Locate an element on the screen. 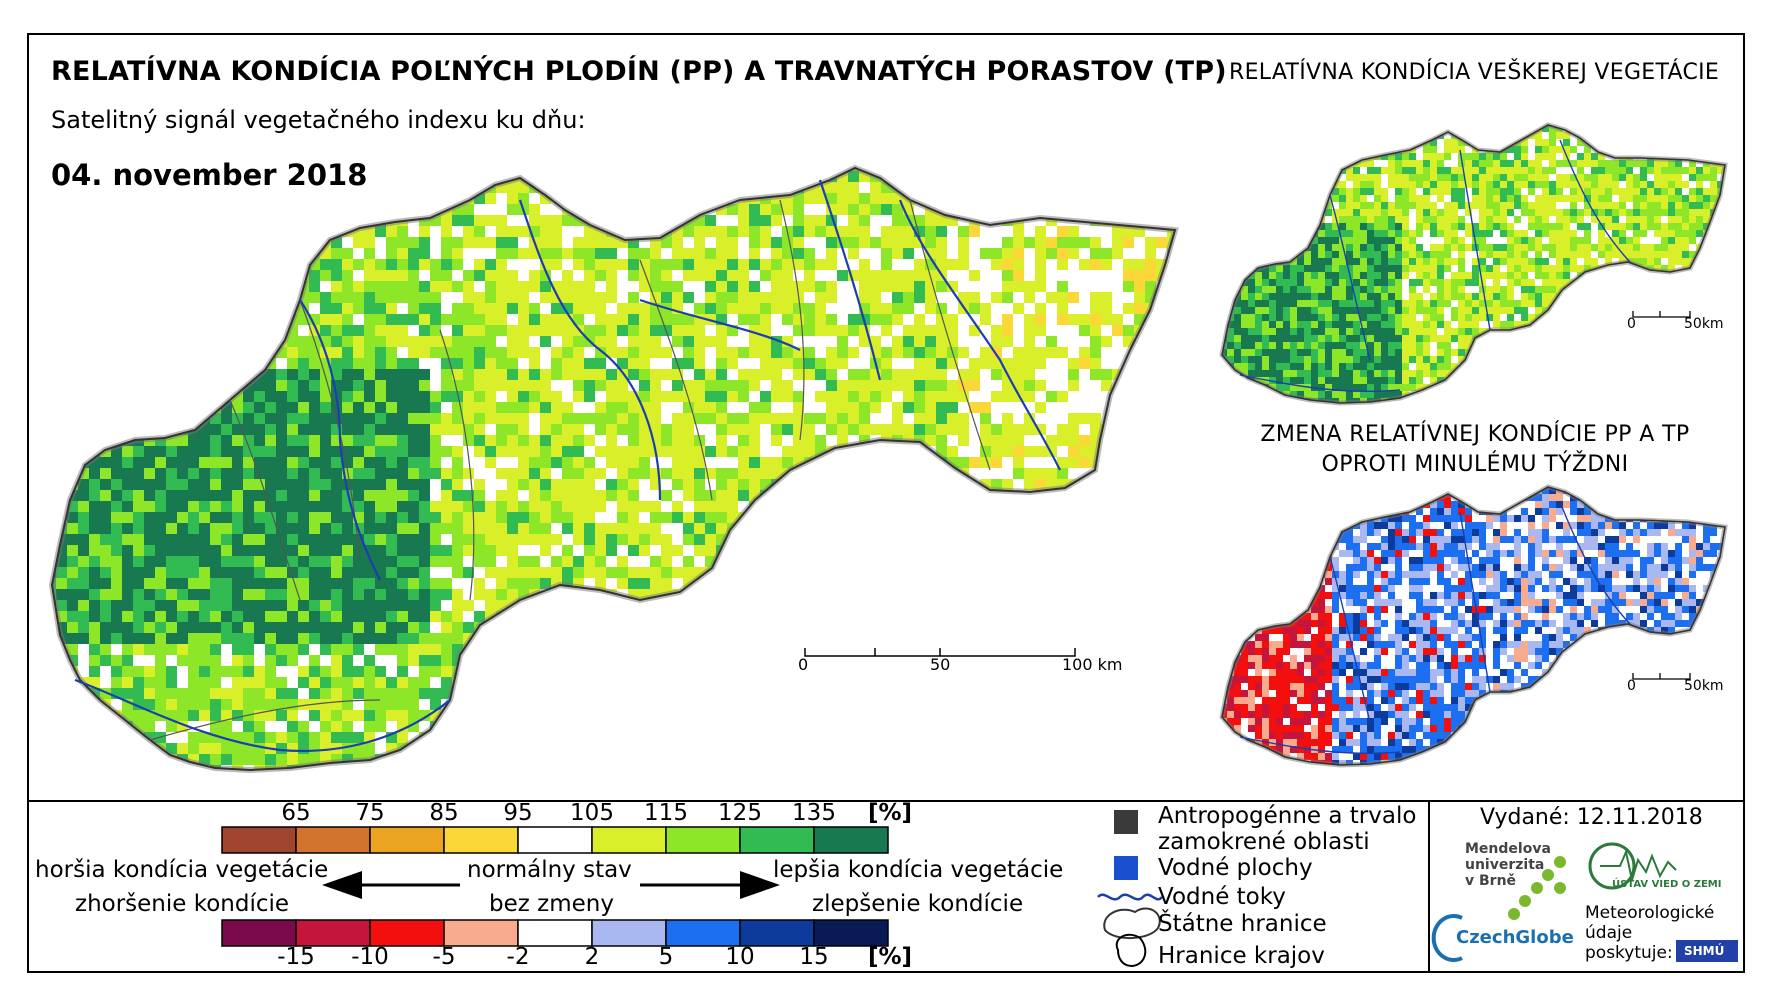  shmu-logo is located at coordinates (1707, 951).